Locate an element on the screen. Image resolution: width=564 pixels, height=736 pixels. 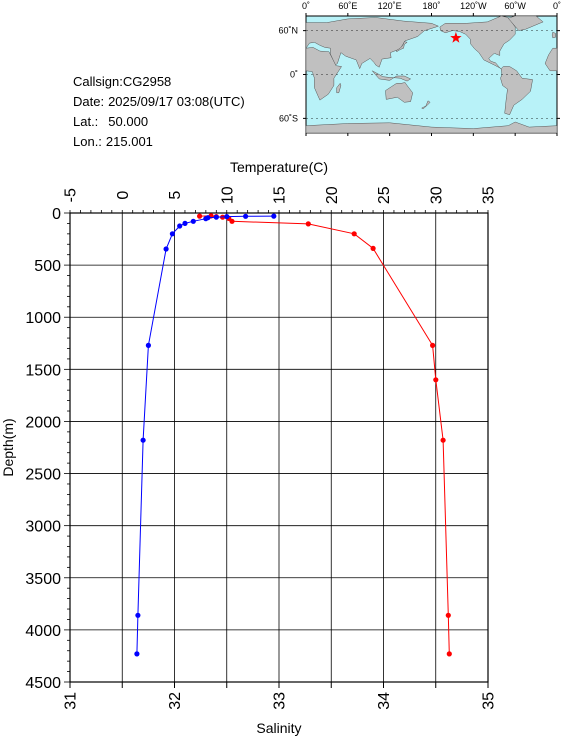
callsign-line: Callsign:CG2958 is located at coordinates (122, 81).